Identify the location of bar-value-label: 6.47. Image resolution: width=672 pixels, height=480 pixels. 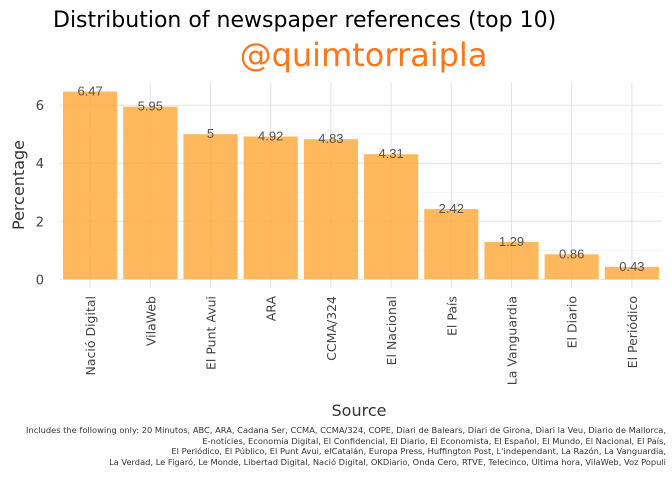
(89, 91).